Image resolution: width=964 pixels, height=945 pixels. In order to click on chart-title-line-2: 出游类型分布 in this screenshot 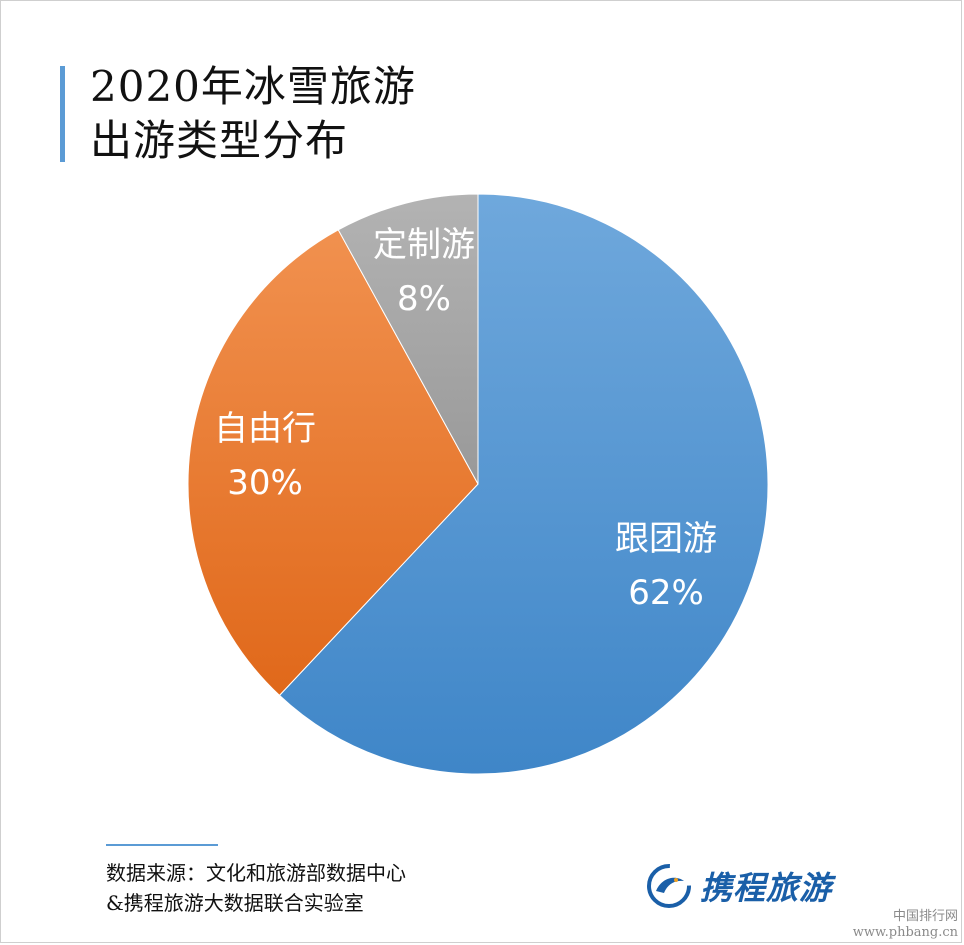, I will do `click(219, 140)`.